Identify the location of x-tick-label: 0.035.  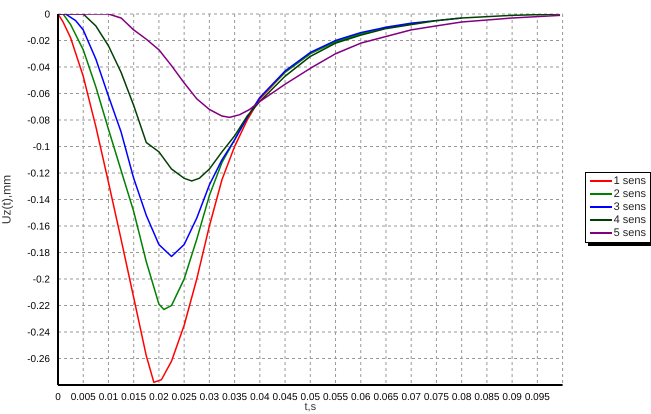
(235, 398).